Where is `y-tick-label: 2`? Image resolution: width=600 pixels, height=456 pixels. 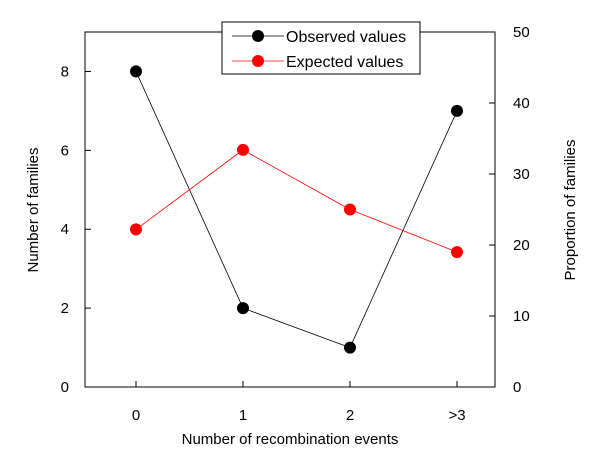
y-tick-label: 2 is located at coordinates (65, 308).